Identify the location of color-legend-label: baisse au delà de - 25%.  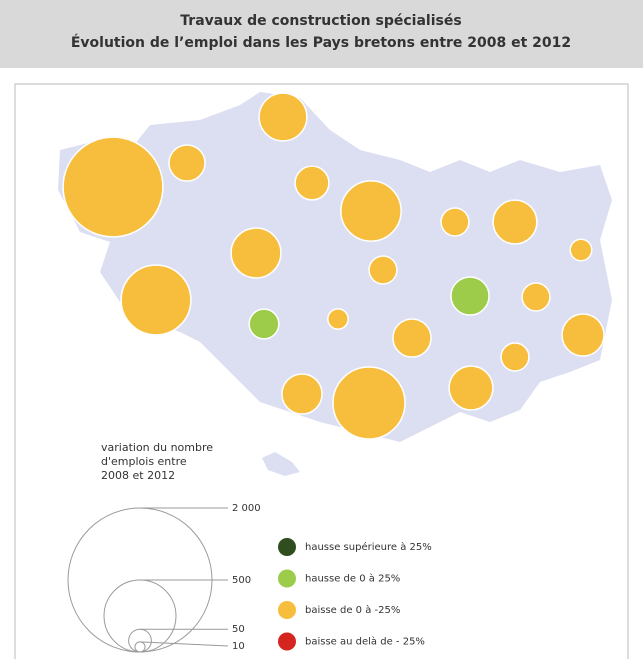
(365, 642).